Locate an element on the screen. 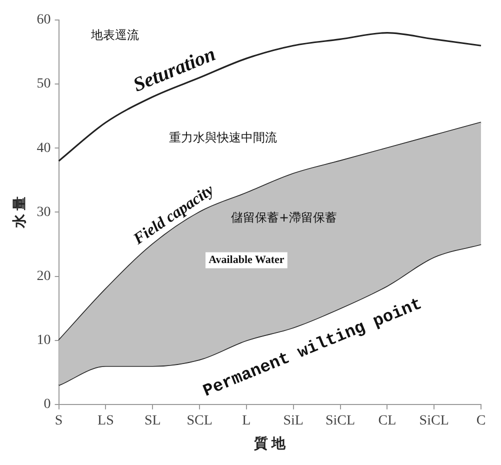  y-tick-label: 60 is located at coordinates (43, 20).